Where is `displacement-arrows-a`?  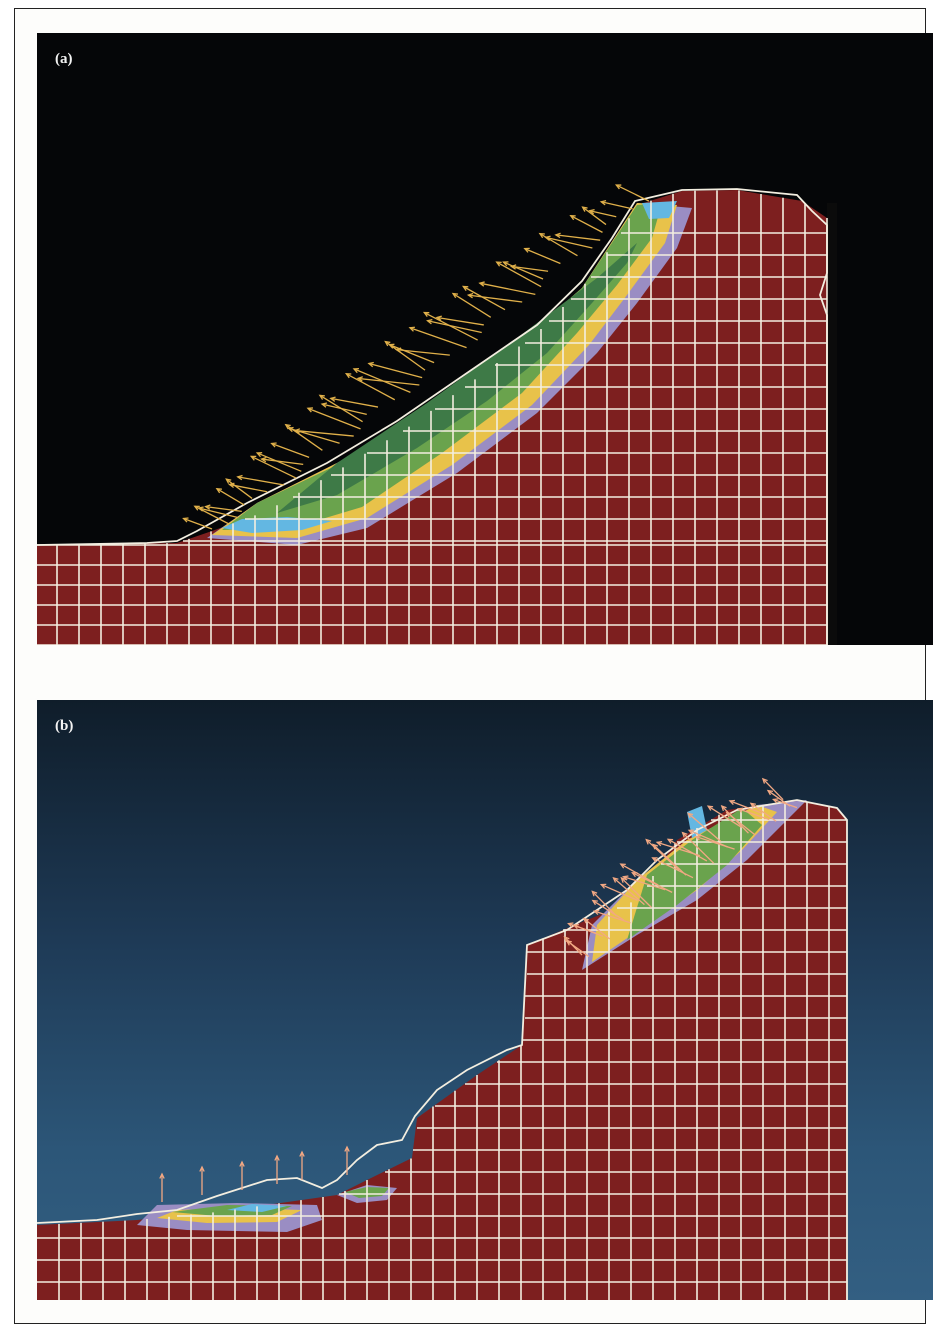 displacement-arrows-a is located at coordinates (416, 357).